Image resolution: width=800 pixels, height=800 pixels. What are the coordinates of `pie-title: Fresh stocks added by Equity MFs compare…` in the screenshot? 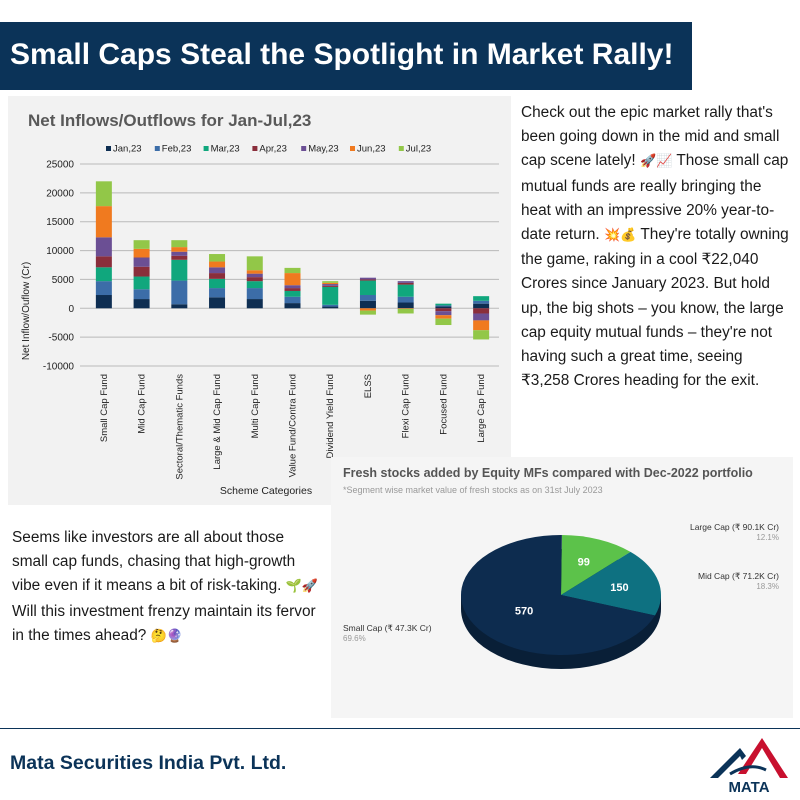 It's located at (548, 473).